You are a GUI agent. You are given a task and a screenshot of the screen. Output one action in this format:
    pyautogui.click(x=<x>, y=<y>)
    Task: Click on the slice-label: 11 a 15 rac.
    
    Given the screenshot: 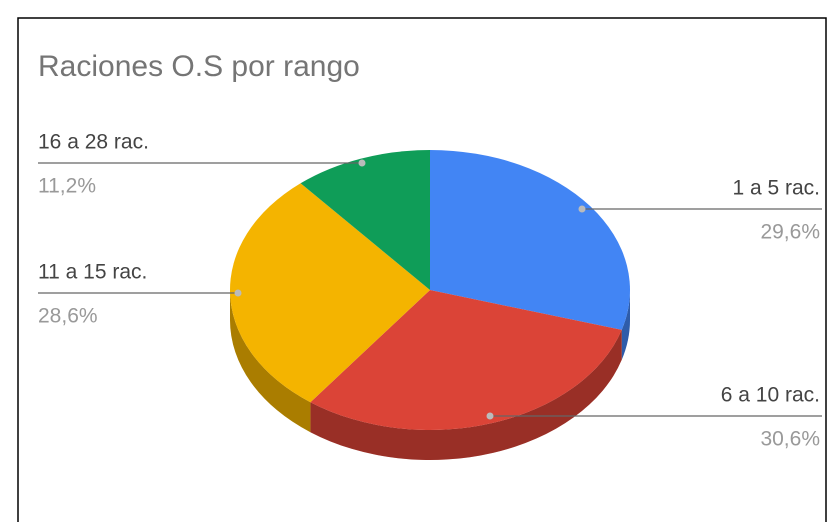 What is the action you would take?
    pyautogui.click(x=92, y=272)
    